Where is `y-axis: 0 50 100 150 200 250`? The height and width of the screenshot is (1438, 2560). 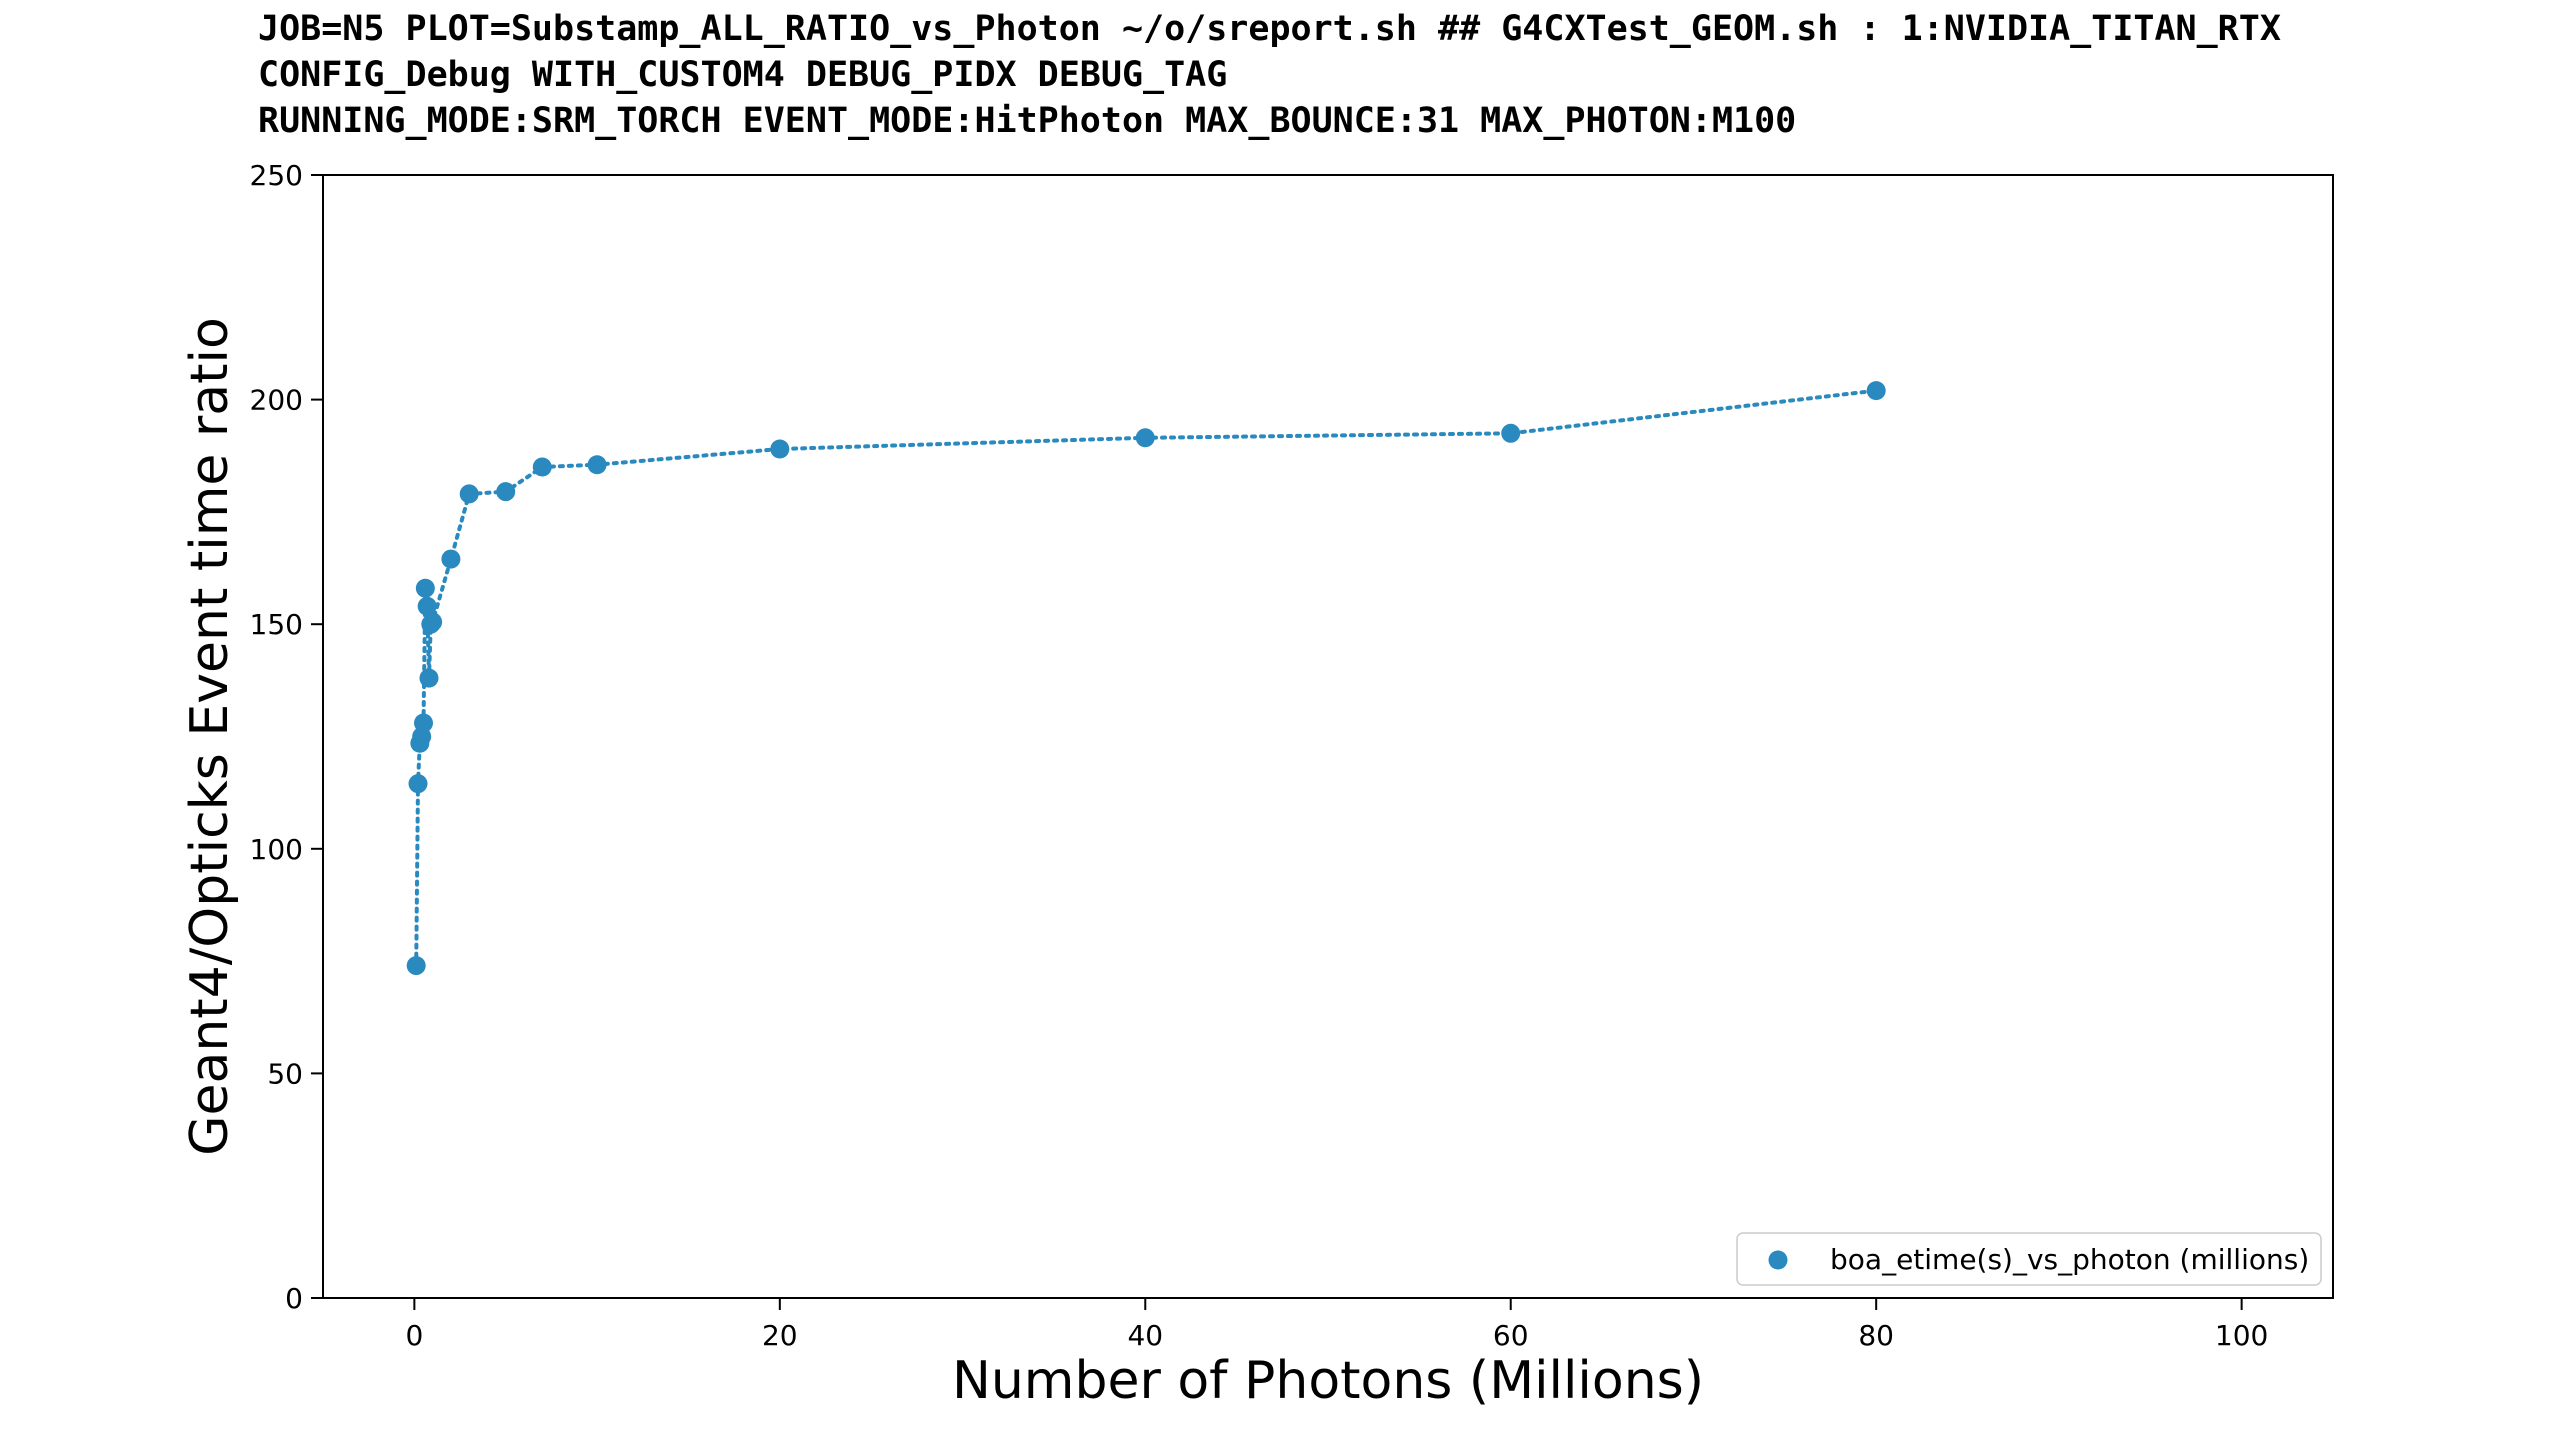 y-axis: 0 50 100 150 200 250 is located at coordinates (286, 737).